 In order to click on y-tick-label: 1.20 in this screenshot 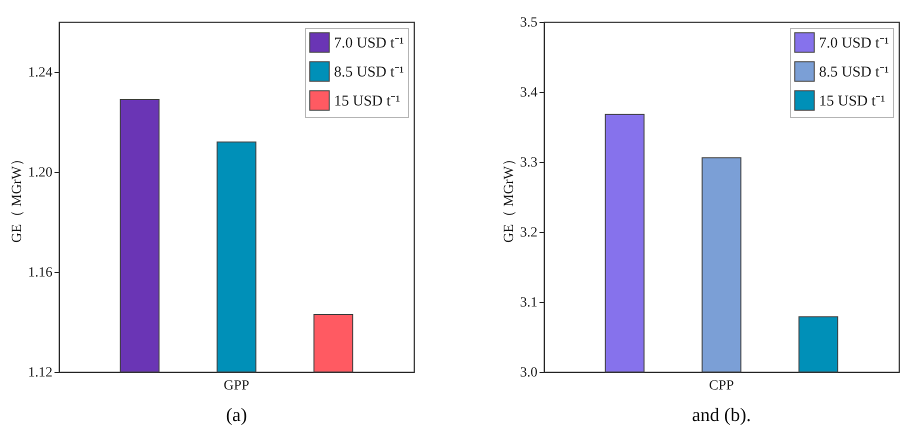, I will do `click(40, 173)`.